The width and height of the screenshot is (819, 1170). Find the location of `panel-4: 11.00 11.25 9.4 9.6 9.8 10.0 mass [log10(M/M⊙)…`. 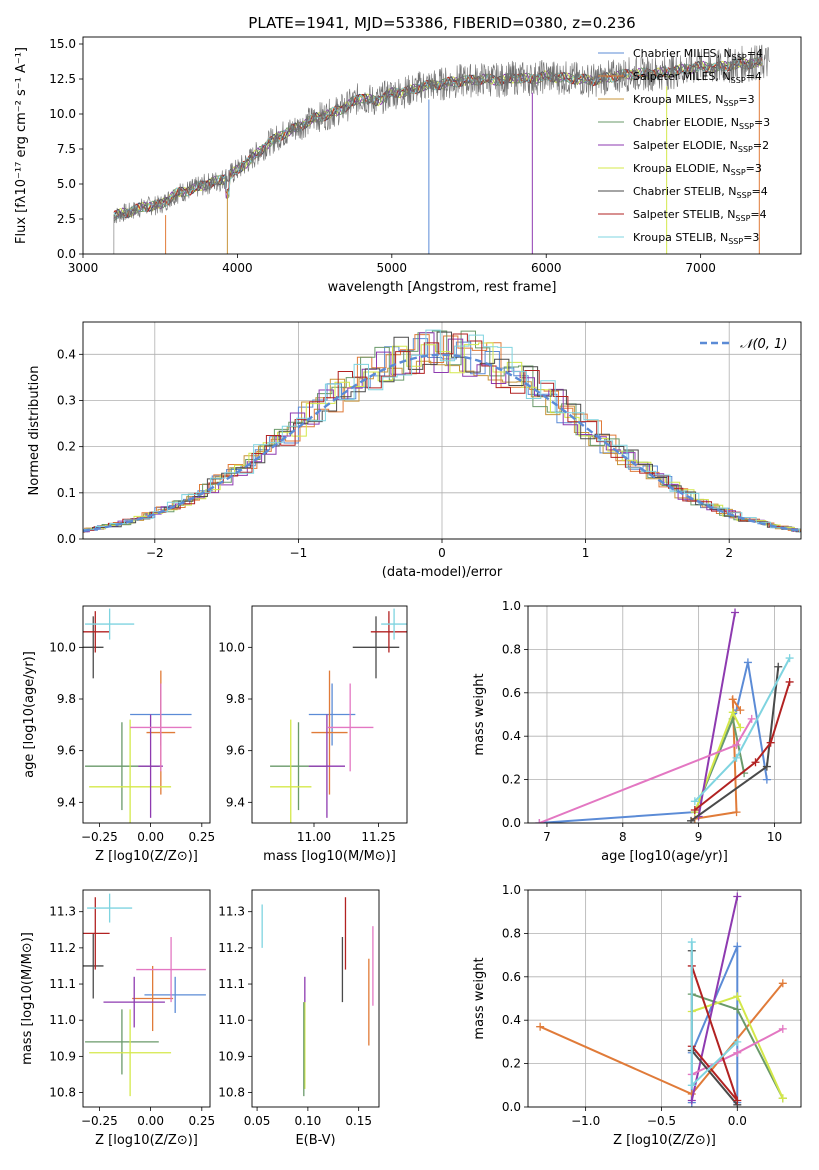

panel-4: 11.00 11.25 9.4 9.6 9.8 10.0 mass [log10(M/M⊙)… is located at coordinates (313, 734).